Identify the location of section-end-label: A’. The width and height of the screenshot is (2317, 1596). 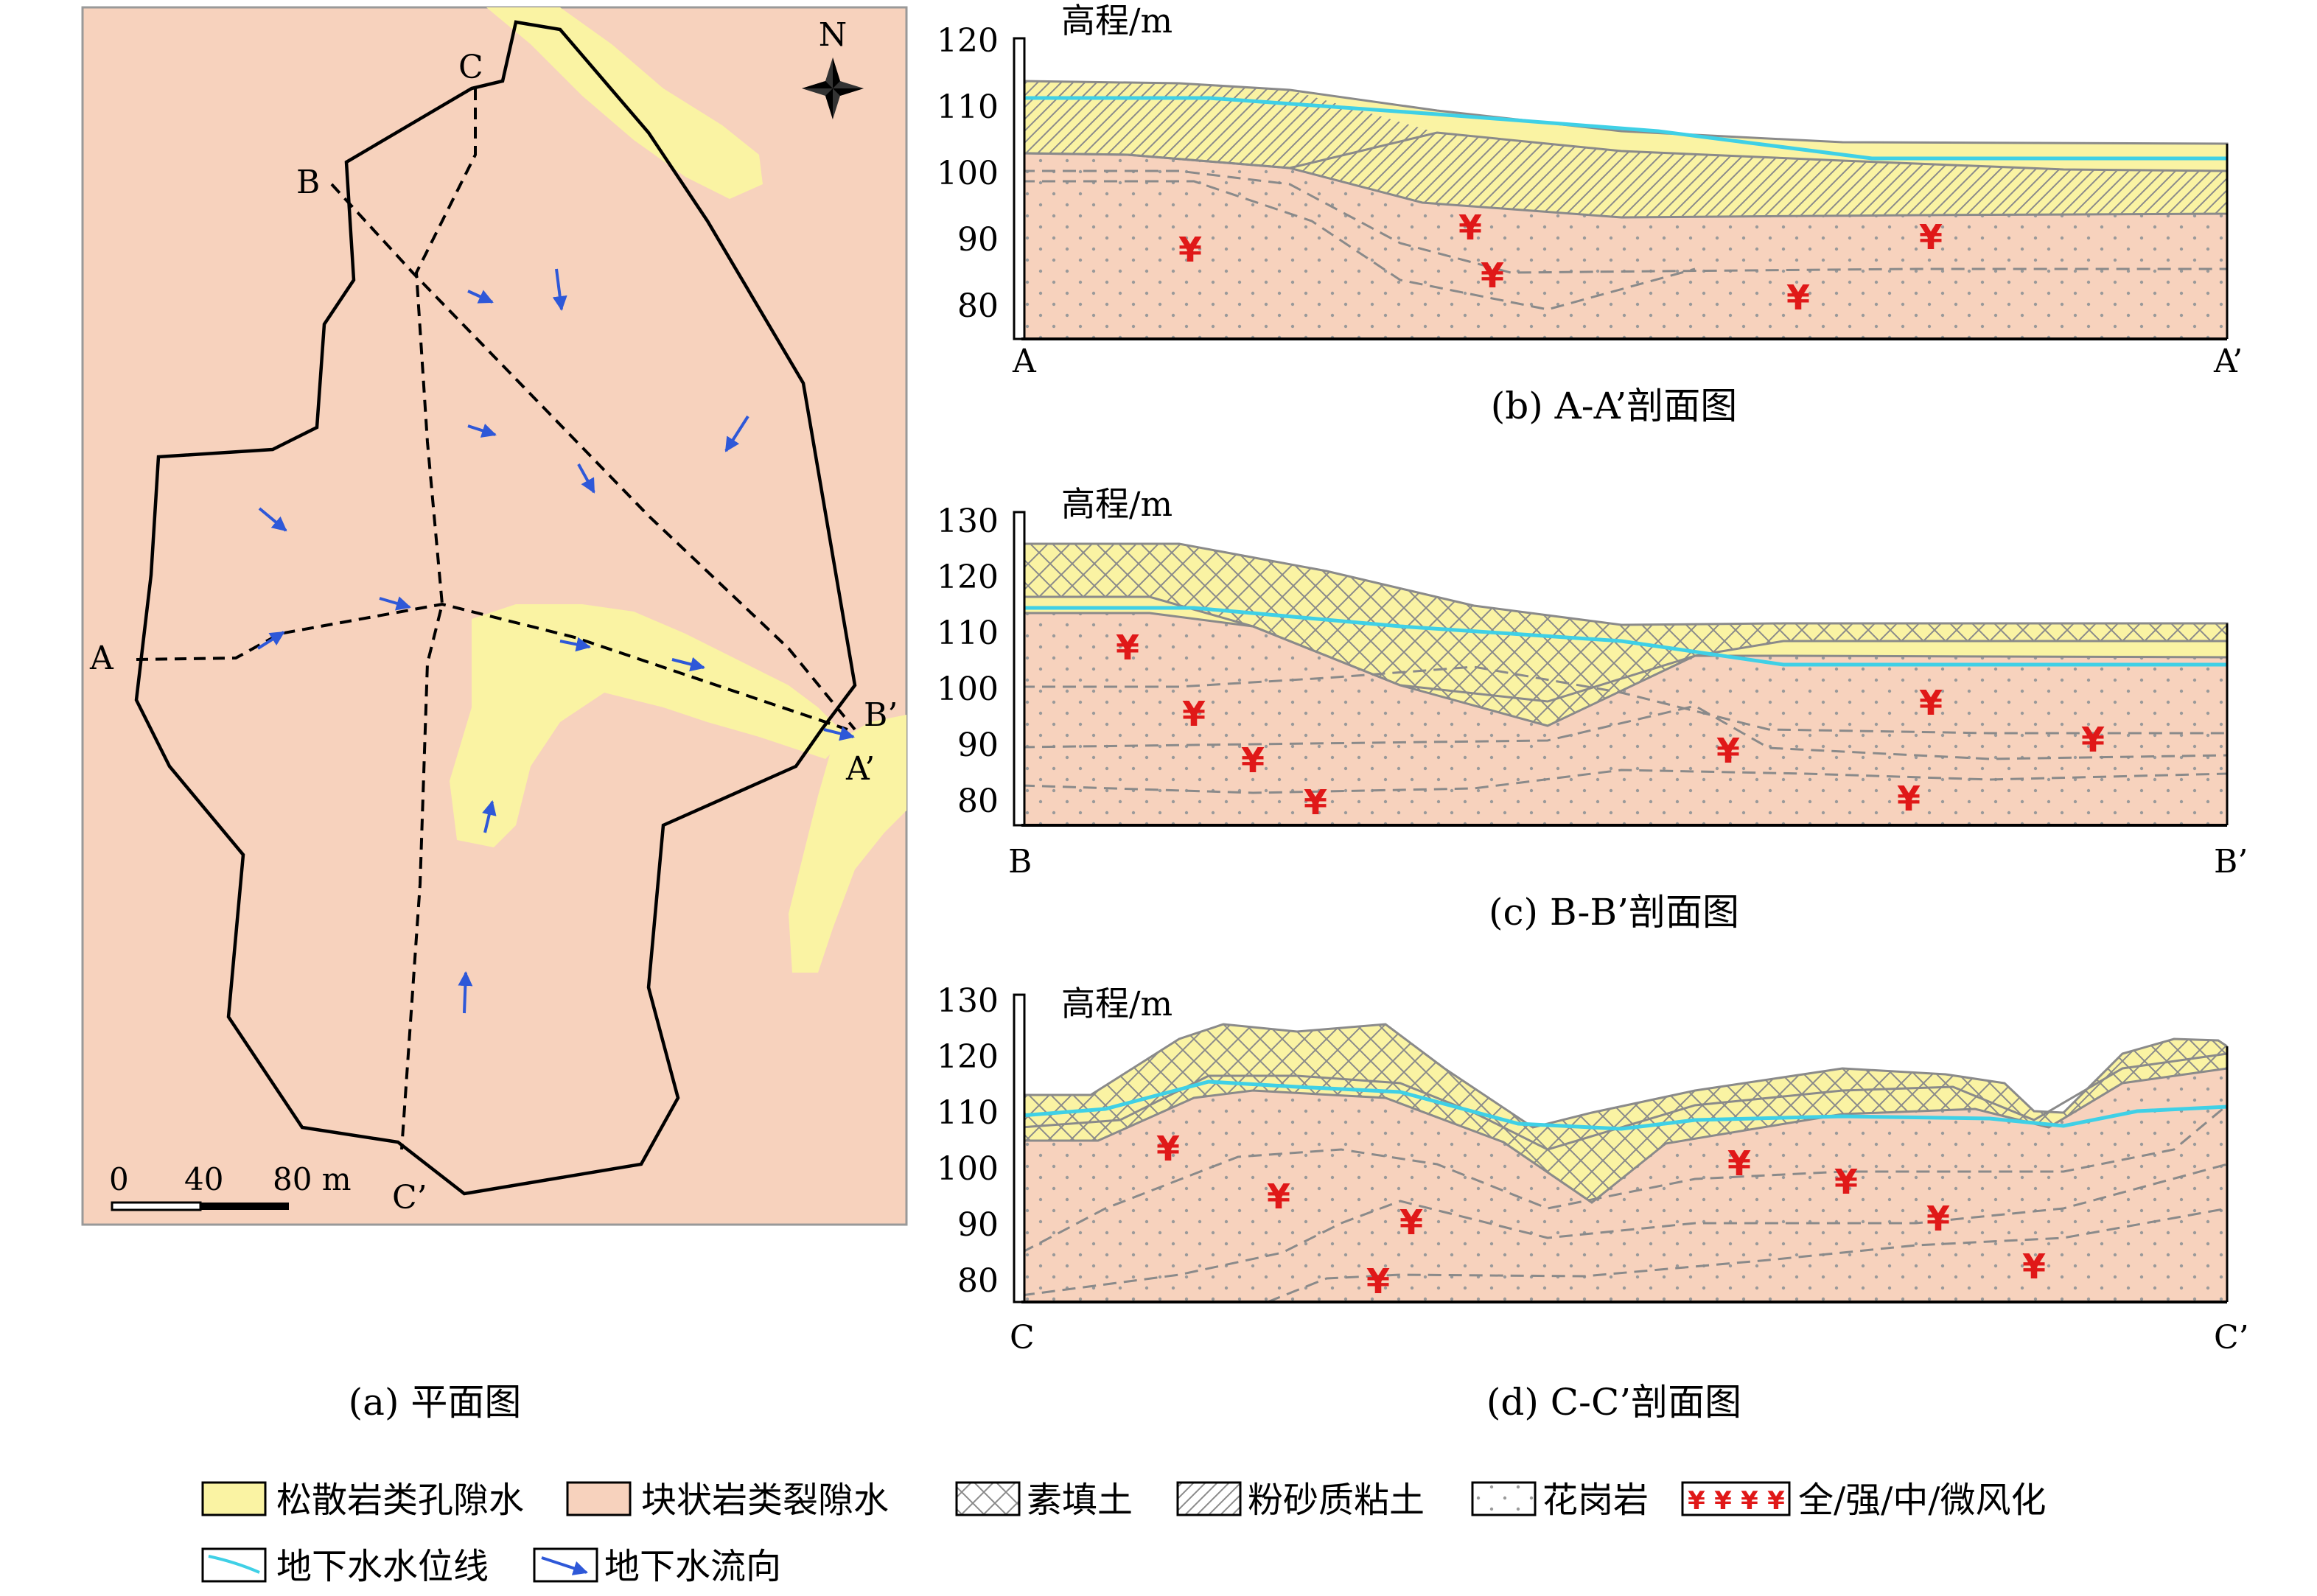
(2228, 361).